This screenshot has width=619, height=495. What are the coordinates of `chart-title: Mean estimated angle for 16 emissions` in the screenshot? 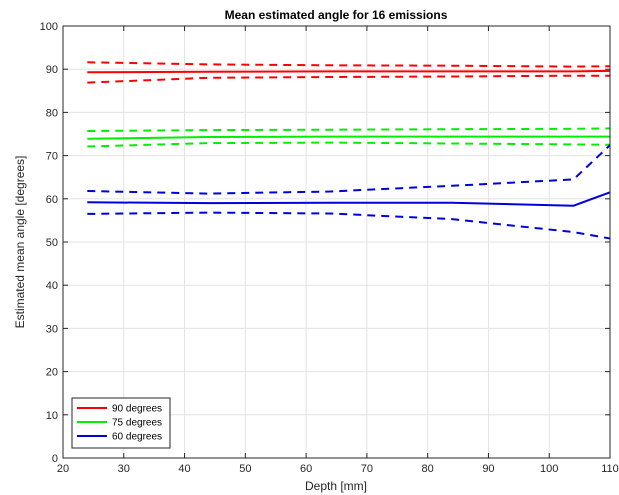 It's located at (336, 15).